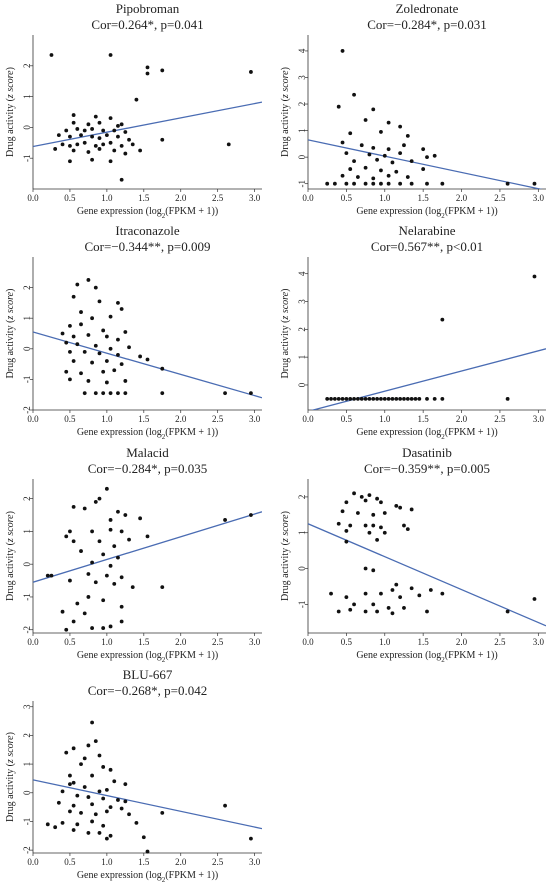 The image size is (550, 882). What do you see at coordinates (427, 452) in the screenshot?
I see `panel-title: Dasatinib` at bounding box center [427, 452].